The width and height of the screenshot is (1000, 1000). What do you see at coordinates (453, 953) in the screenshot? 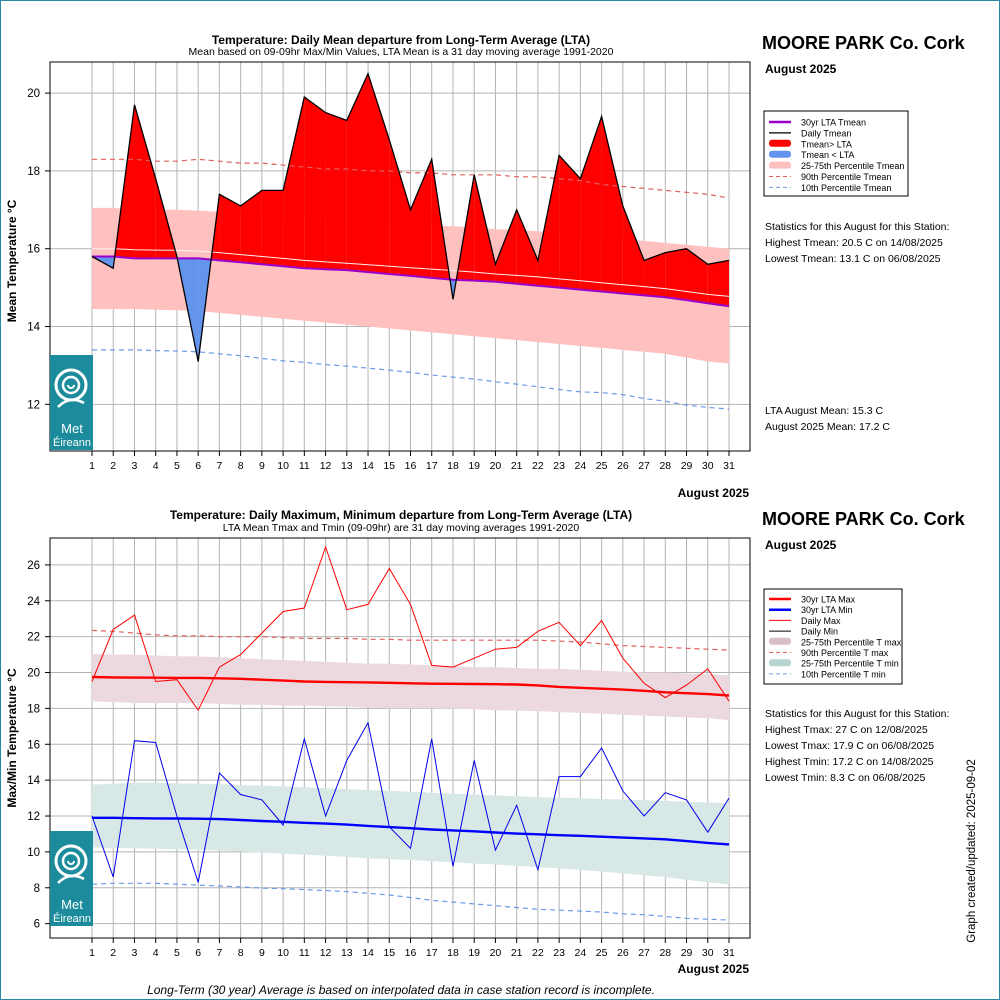
I see `bottom-xtick-label: 18` at bounding box center [453, 953].